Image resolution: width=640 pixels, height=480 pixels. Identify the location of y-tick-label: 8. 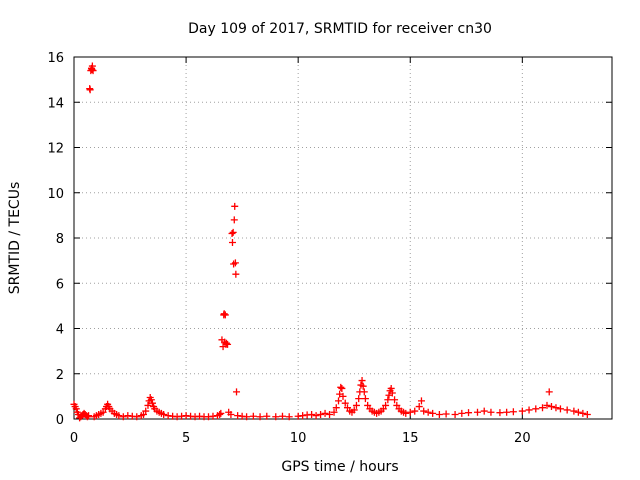
(60, 239).